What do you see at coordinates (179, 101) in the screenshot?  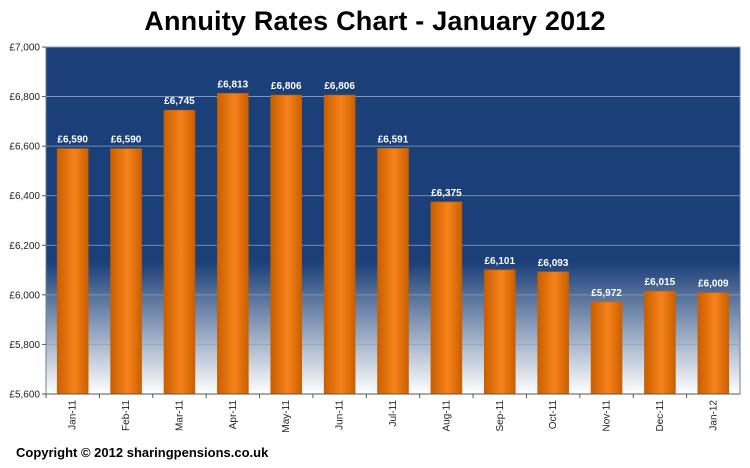 I see `data-label: £6,745` at bounding box center [179, 101].